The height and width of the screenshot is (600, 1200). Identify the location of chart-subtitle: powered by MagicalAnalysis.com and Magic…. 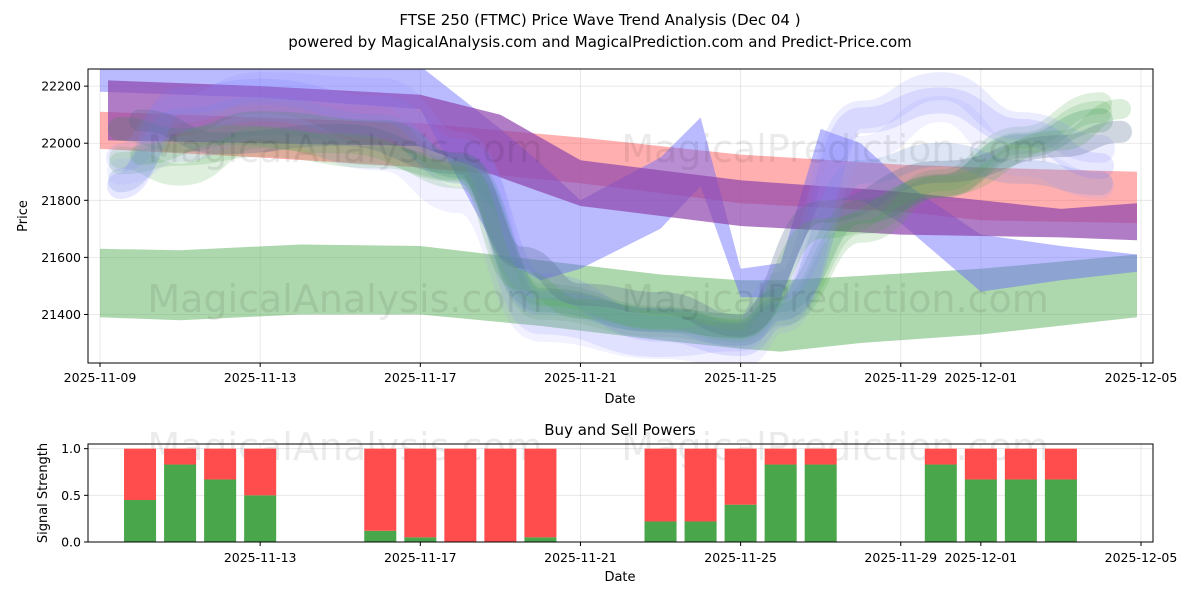
(600, 42).